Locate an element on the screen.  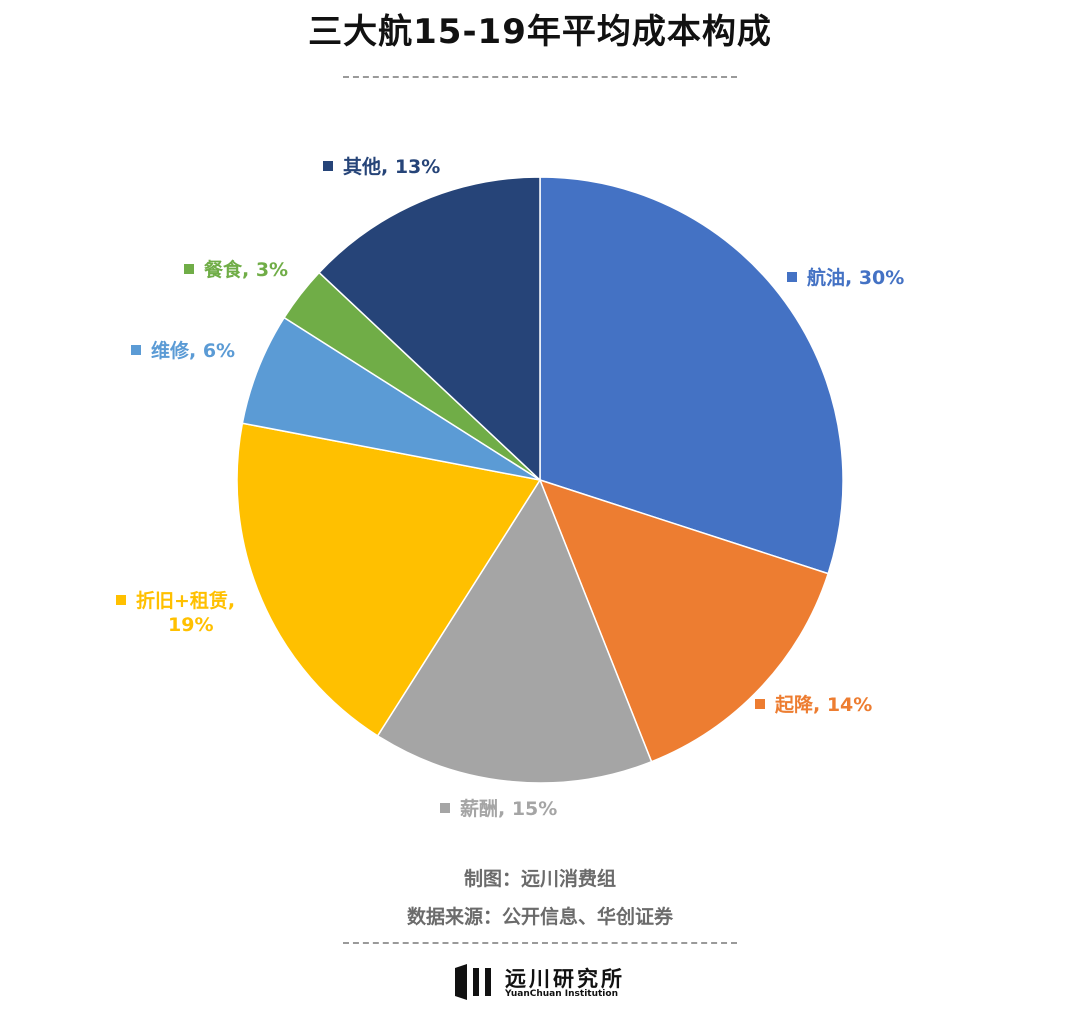
data-source: 数据来源：公开信息、华创证券 is located at coordinates (539, 917).